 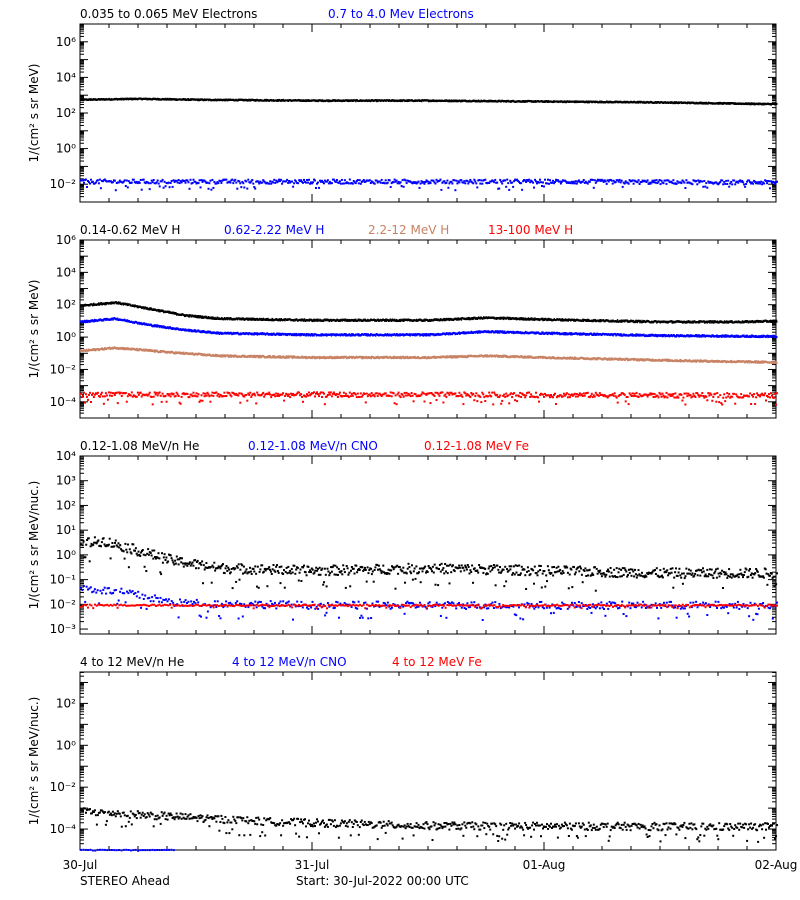 What do you see at coordinates (429, 328) in the screenshot?
I see `series-points` at bounding box center [429, 328].